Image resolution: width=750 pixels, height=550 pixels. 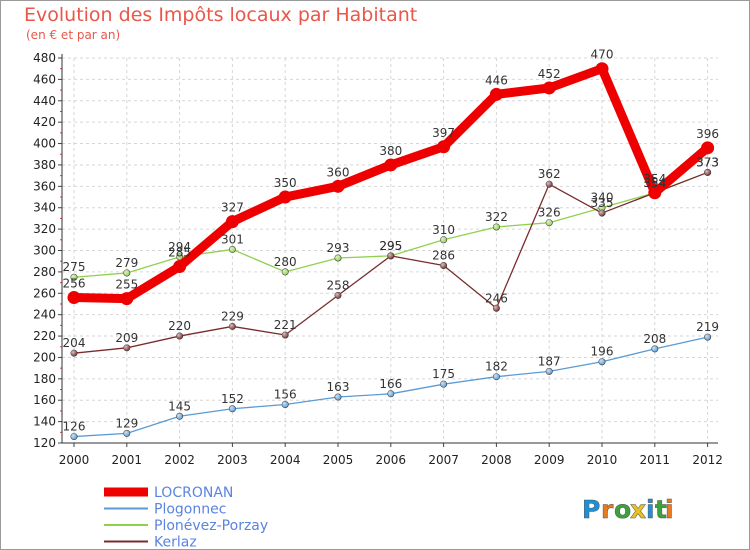 I want to click on x-tick-label: 2010, so click(x=602, y=460).